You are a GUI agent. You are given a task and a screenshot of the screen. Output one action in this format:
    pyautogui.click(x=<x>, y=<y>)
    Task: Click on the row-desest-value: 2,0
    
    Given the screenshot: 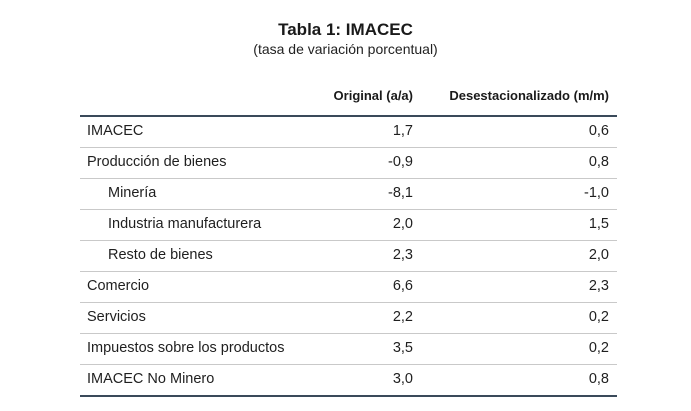 What is the action you would take?
    pyautogui.click(x=598, y=255)
    